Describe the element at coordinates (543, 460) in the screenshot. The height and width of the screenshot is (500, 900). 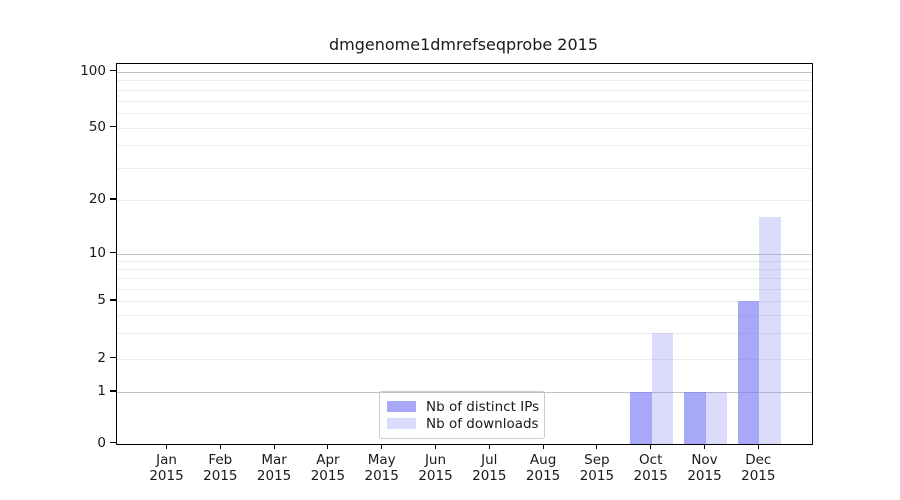
I see `x-label-month: Aug` at that location.